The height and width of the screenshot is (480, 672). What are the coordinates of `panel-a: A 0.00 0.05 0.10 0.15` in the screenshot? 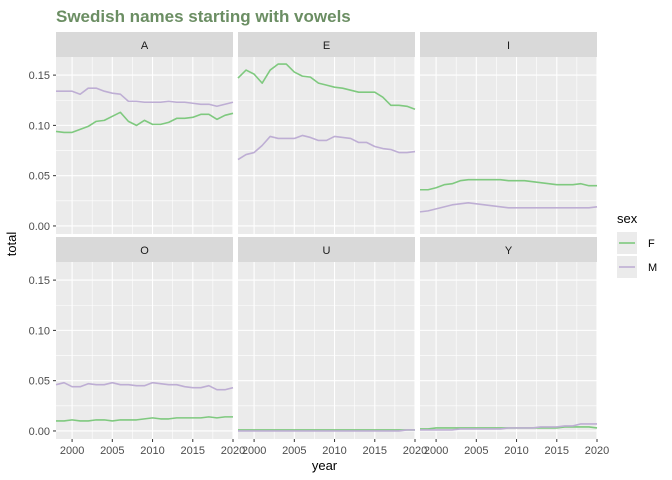 It's located at (131, 133).